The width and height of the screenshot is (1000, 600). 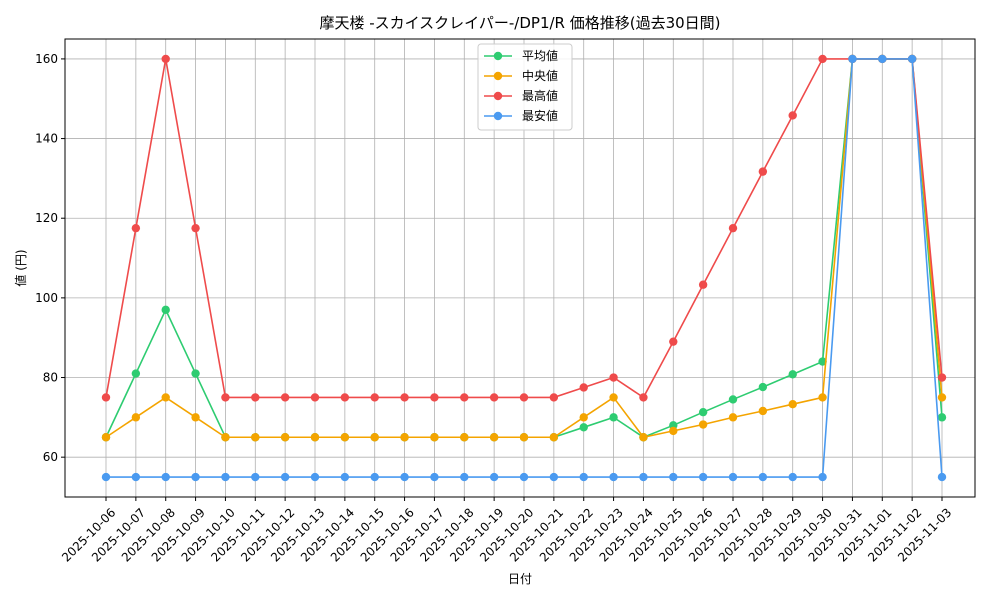 What do you see at coordinates (521, 75) in the screenshot?
I see `legend-item: 中央値` at bounding box center [521, 75].